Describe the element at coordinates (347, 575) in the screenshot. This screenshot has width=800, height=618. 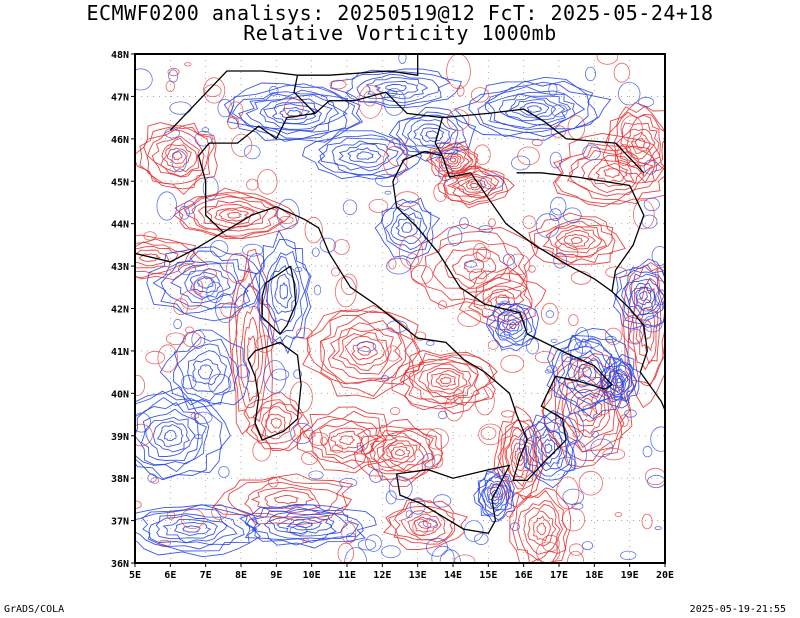
I see `lon-tick-label: 11E` at that location.